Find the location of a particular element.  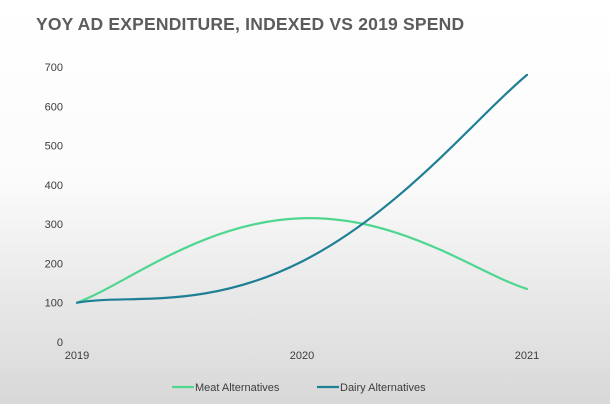

x-axis-ticks: 2019 2020 2021 is located at coordinates (302, 356).